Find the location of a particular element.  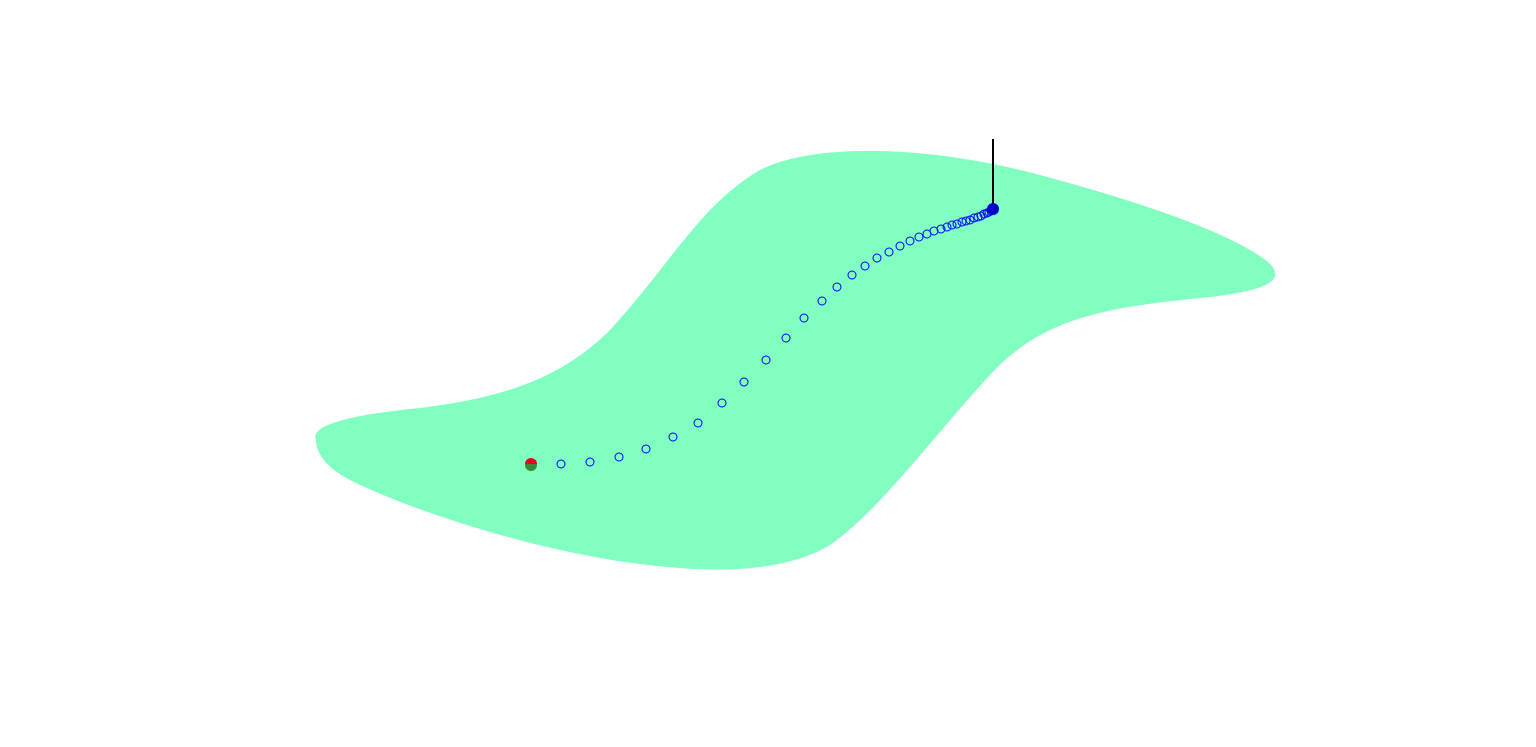

trajectory-markers is located at coordinates (777, 337).